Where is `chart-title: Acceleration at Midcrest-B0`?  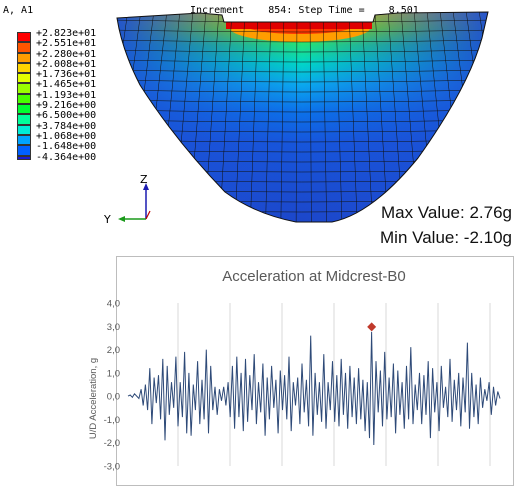 chart-title: Acceleration at Midcrest-B0 is located at coordinates (314, 276).